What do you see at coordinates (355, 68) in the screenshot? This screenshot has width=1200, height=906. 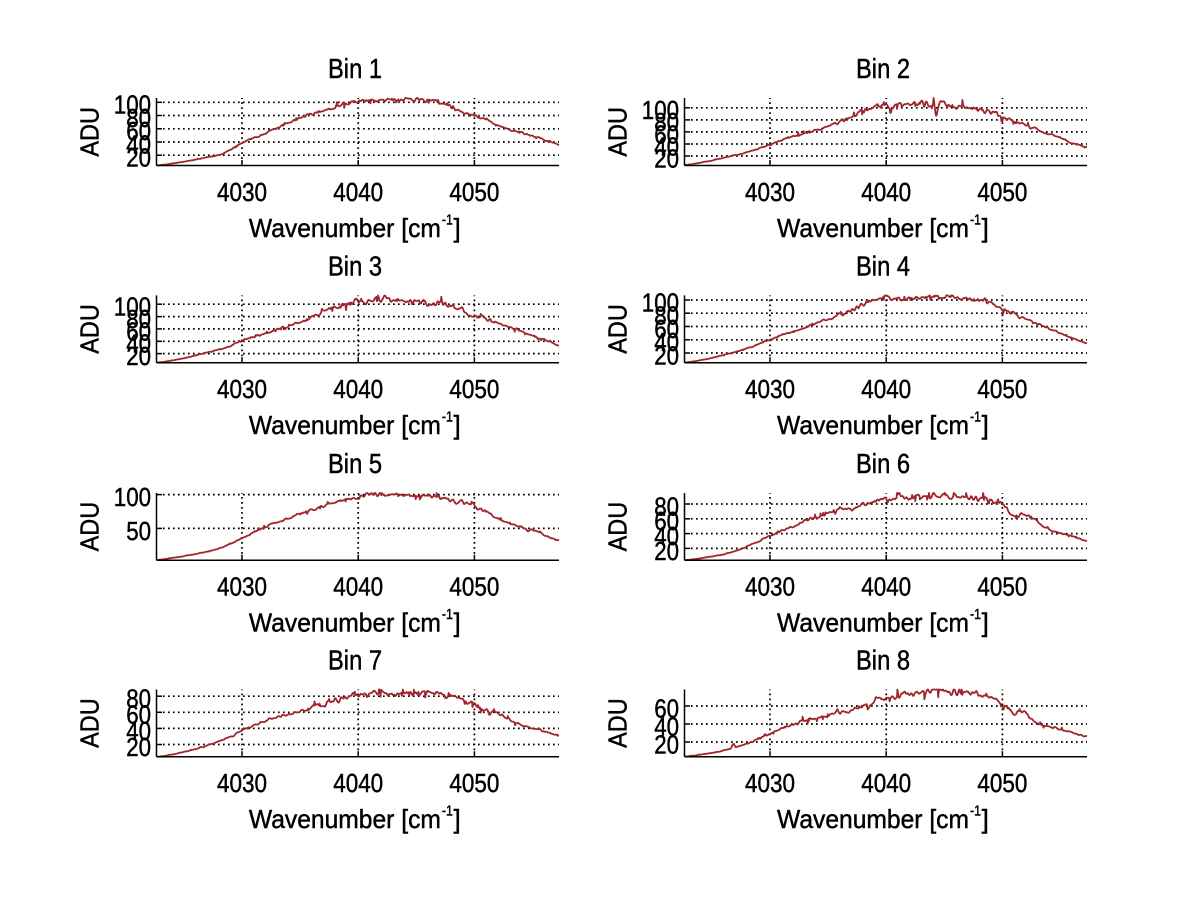 I see `svg-text: Bin 1` at bounding box center [355, 68].